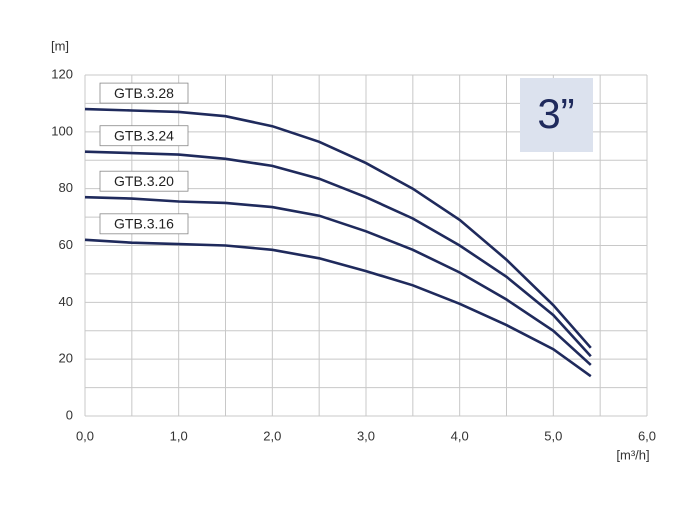  I want to click on curve-label-text: GTB.3.24, so click(144, 135).